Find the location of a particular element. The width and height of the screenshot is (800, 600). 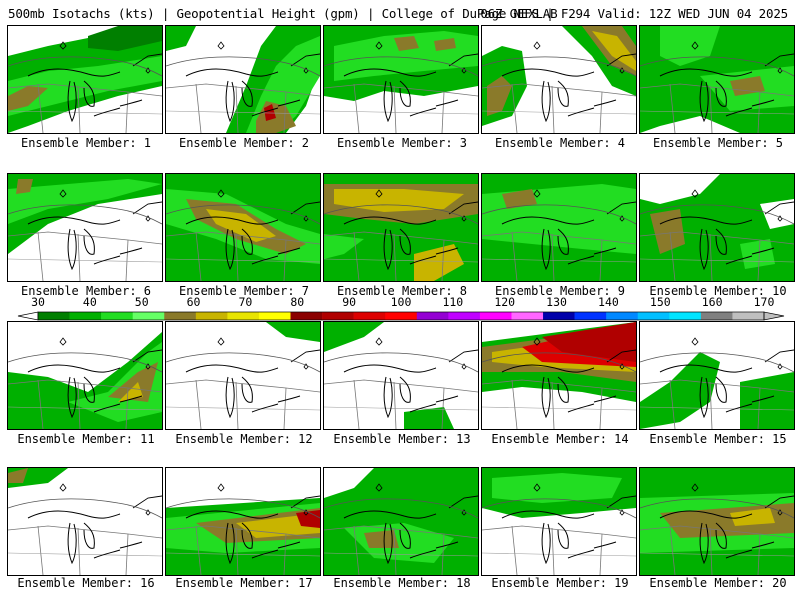

member-label: Ensemble Member: 11 is located at coordinates (86, 439).